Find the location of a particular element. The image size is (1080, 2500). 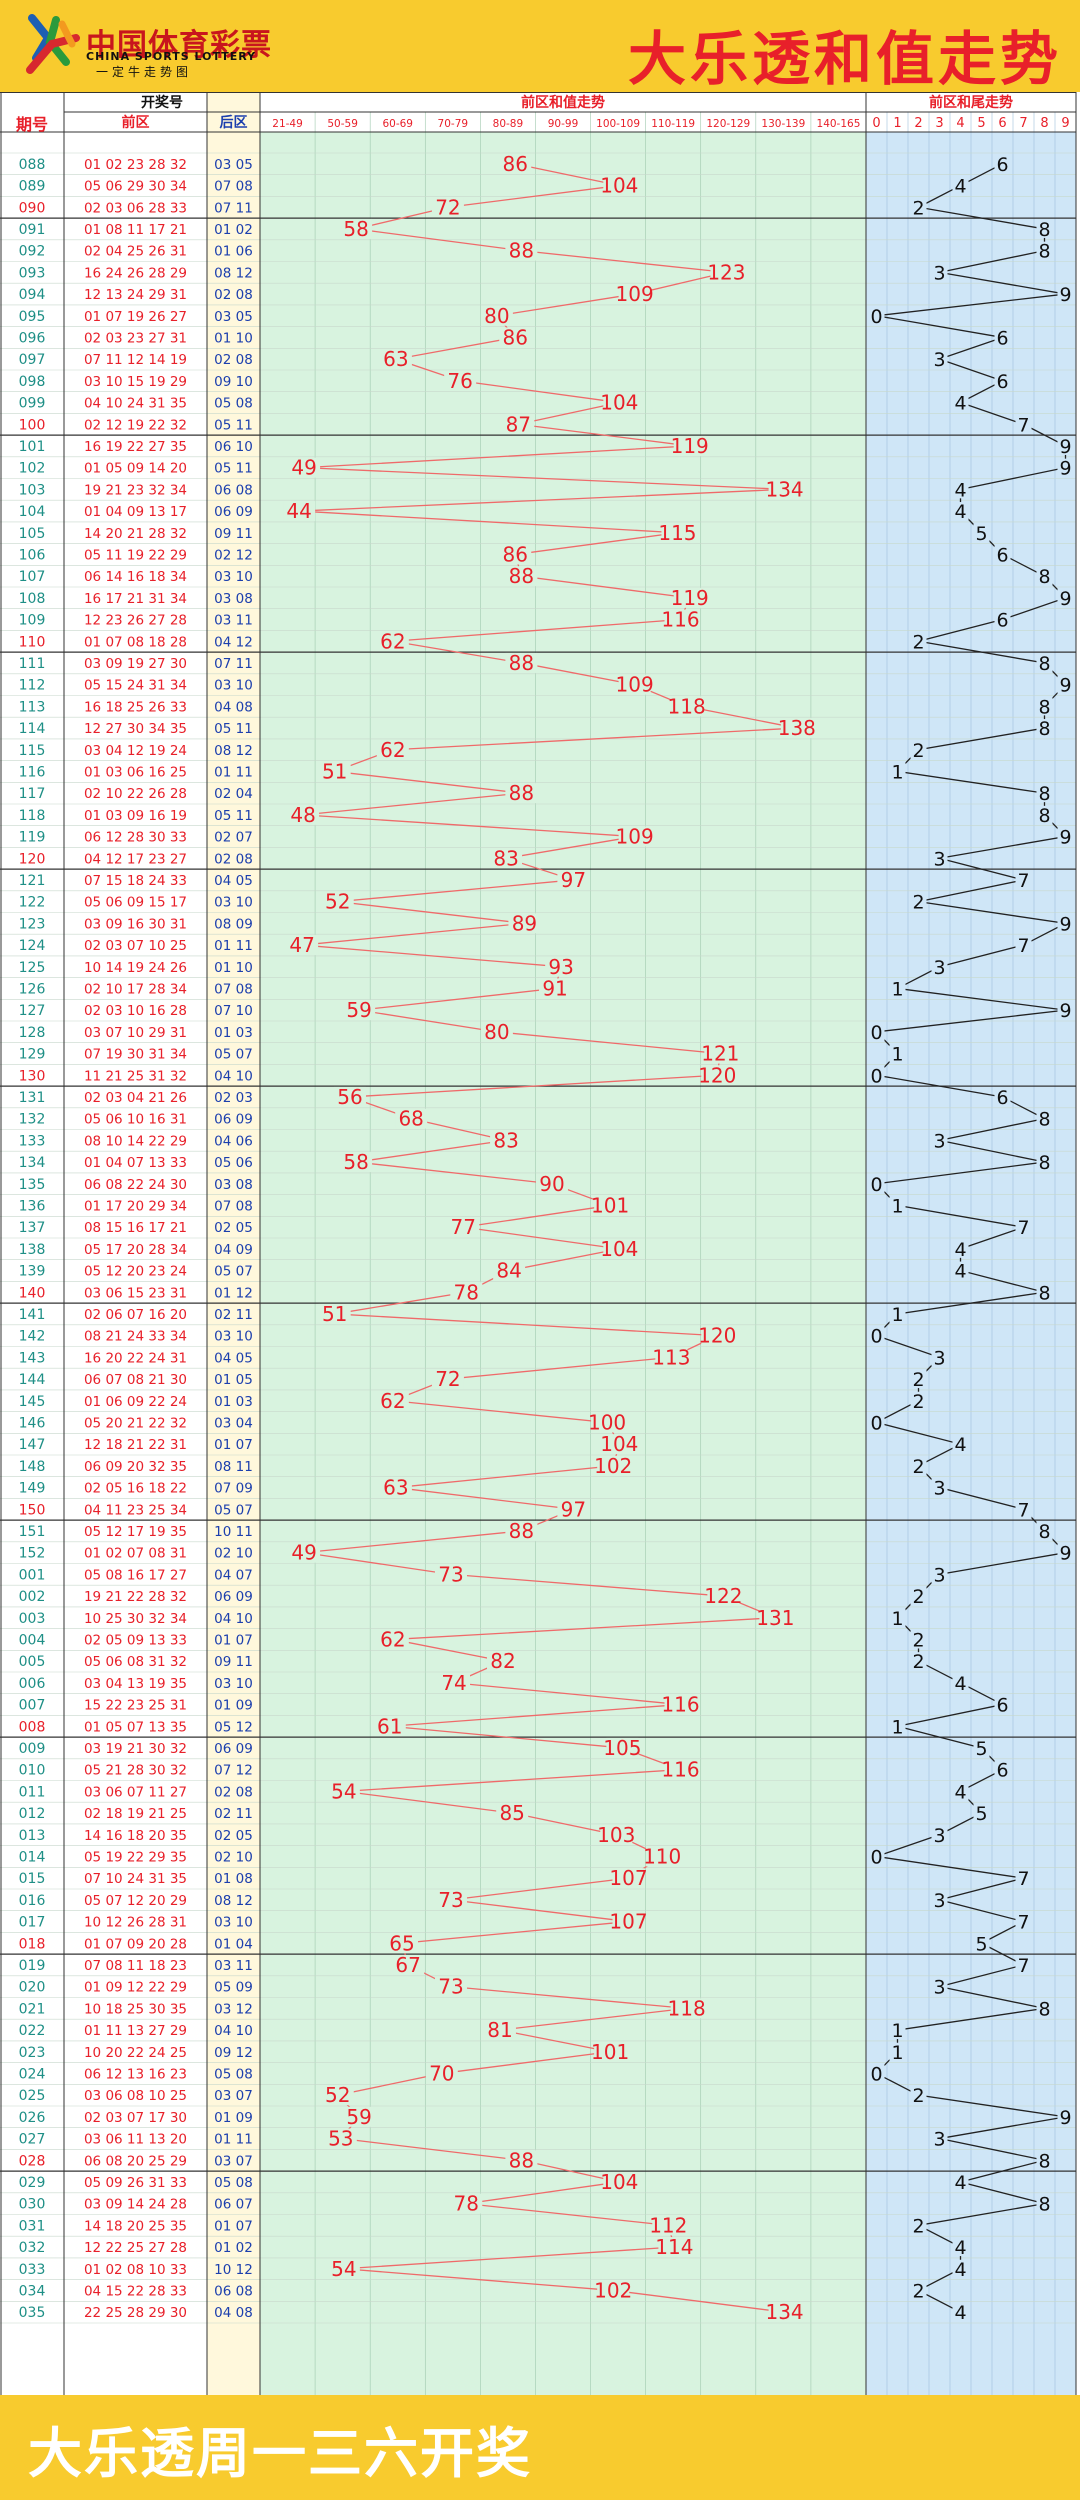

issue-number: 144 is located at coordinates (32, 1380).